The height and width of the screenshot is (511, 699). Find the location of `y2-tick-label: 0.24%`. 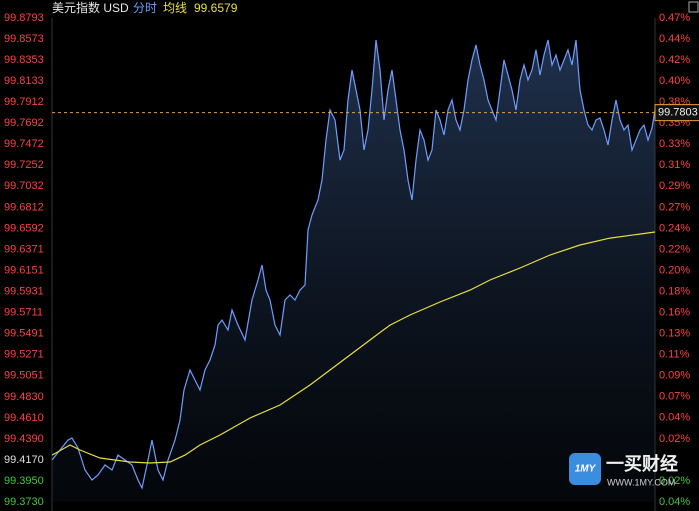

y2-tick-label: 0.24% is located at coordinates (674, 228).